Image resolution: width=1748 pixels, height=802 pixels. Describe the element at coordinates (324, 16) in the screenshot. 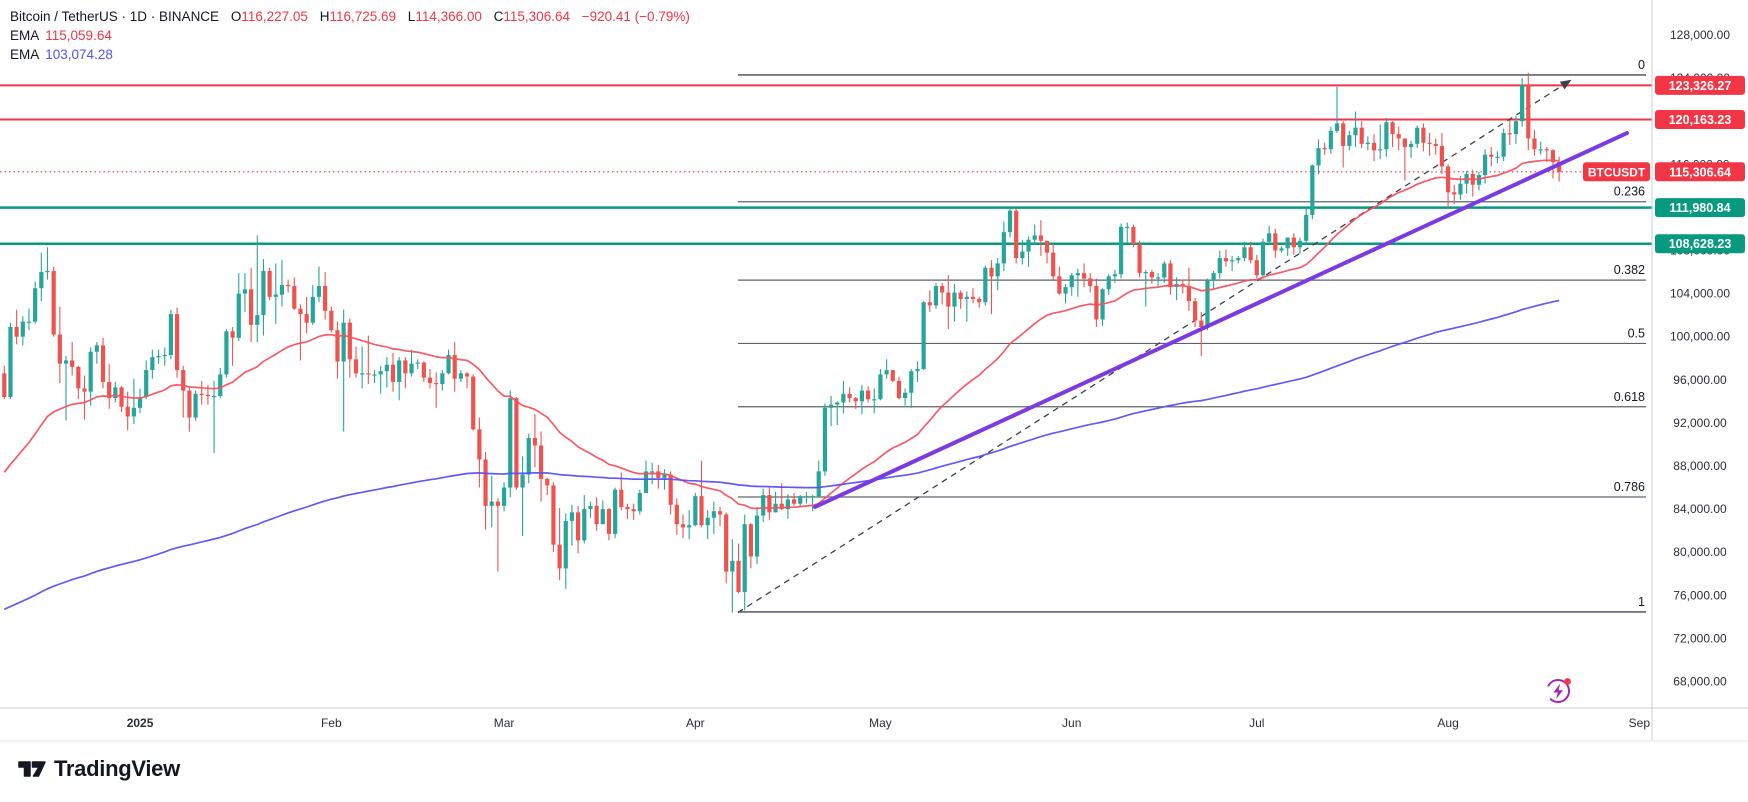

I see `high-label: H` at that location.